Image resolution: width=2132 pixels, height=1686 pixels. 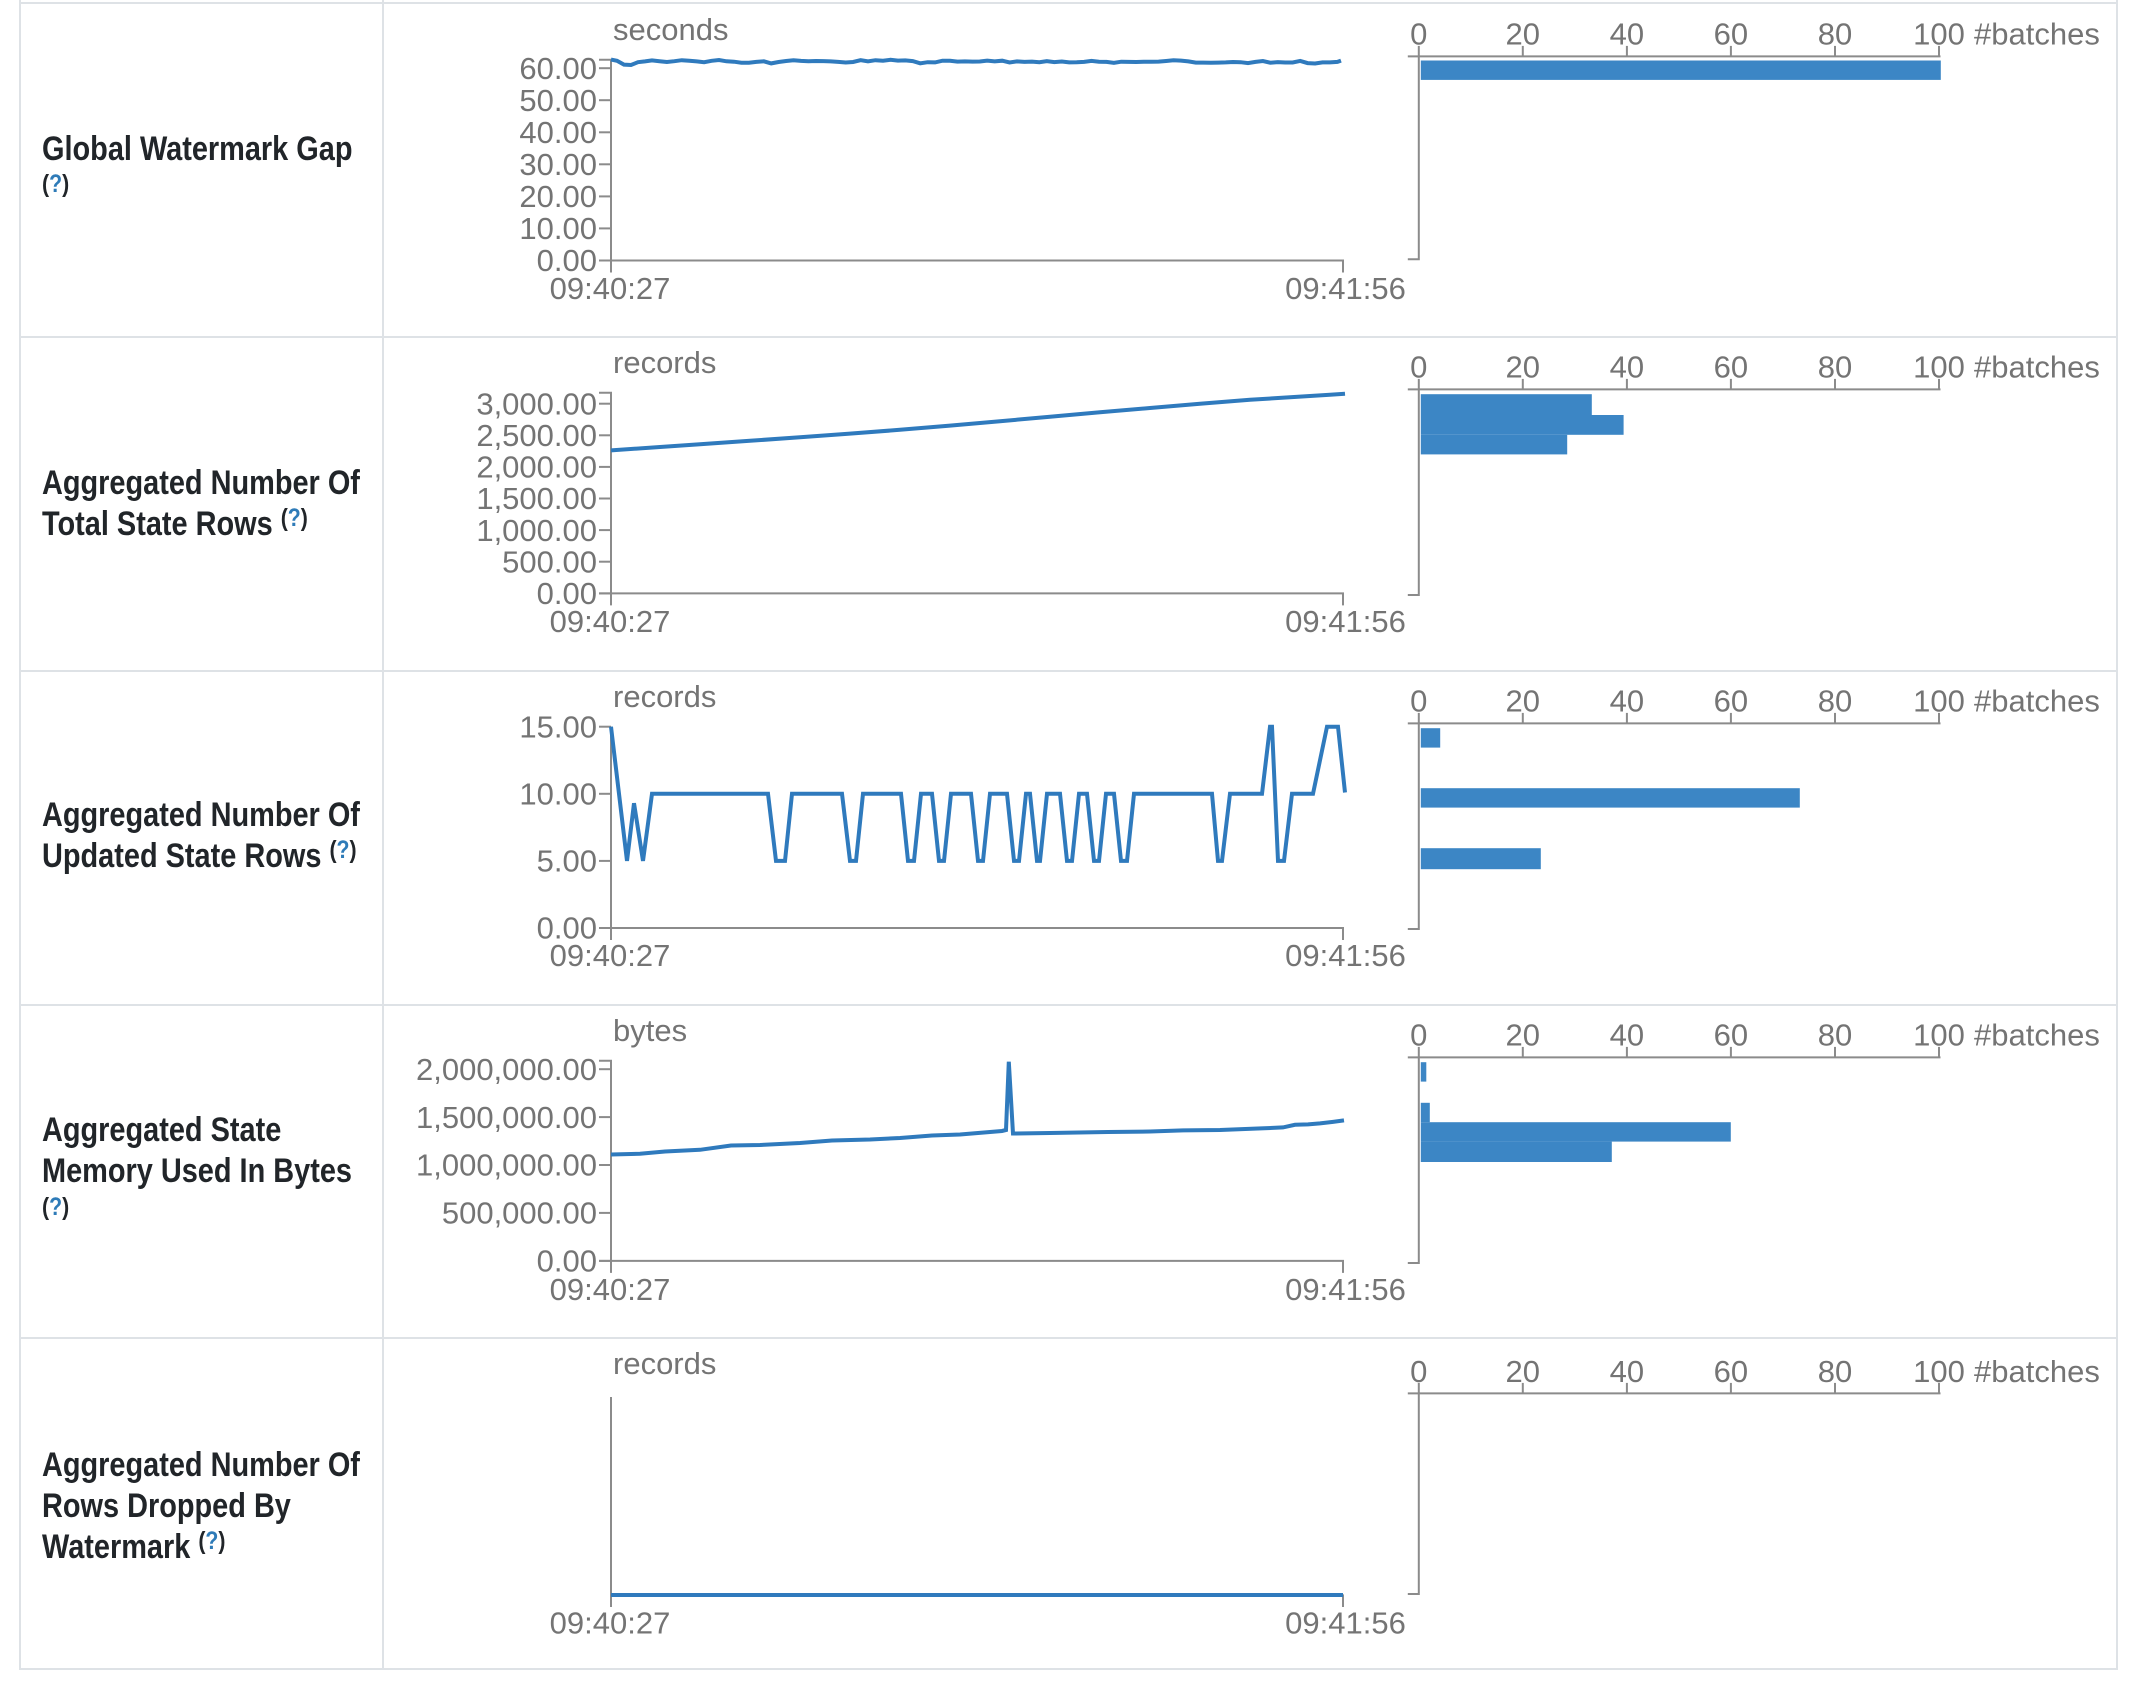 What do you see at coordinates (558, 68) in the screenshot?
I see `svg-text: 60.00` at bounding box center [558, 68].